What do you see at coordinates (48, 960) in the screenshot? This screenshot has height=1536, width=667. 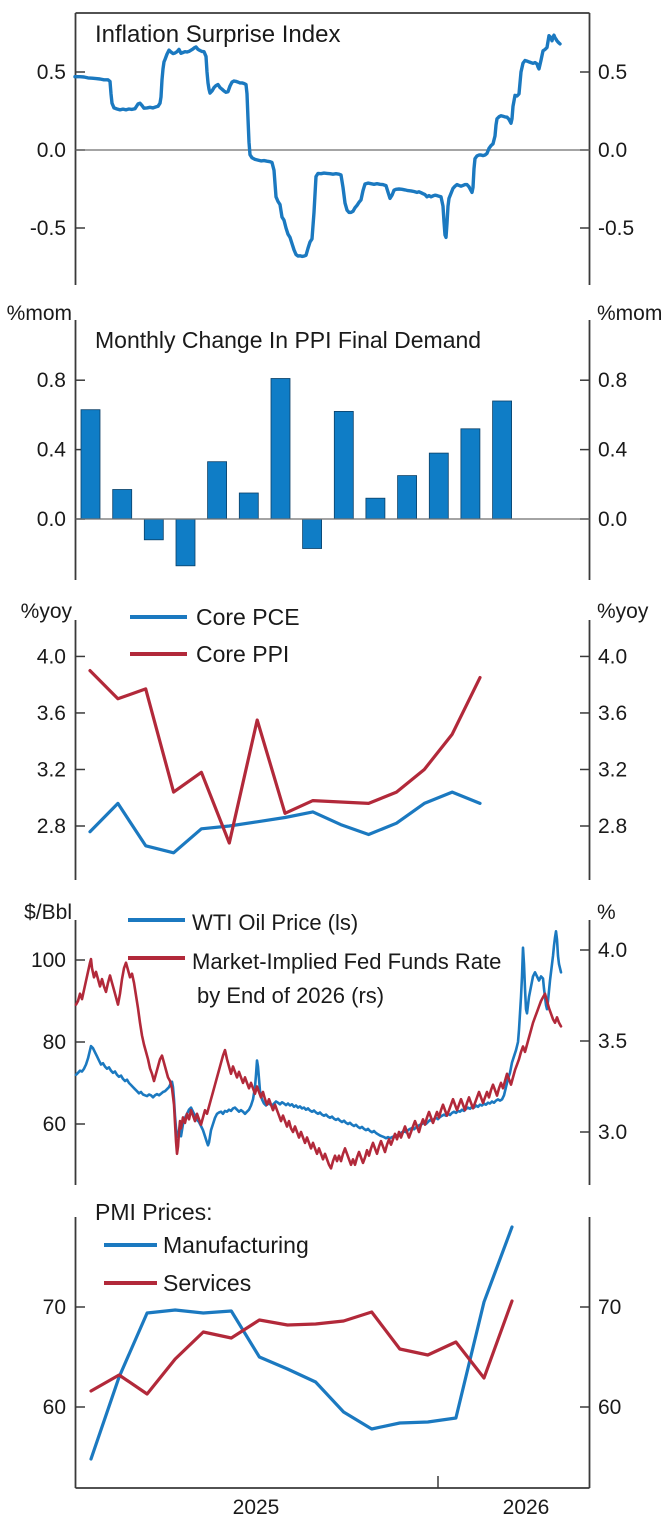 I see `svg-text: 100` at bounding box center [48, 960].